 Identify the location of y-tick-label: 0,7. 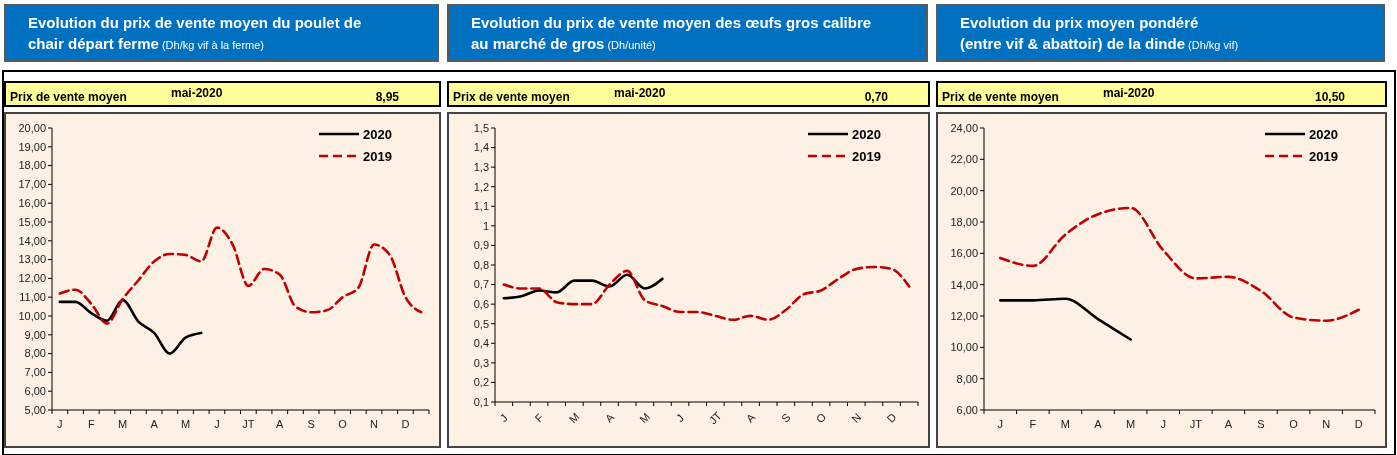
(481, 284).